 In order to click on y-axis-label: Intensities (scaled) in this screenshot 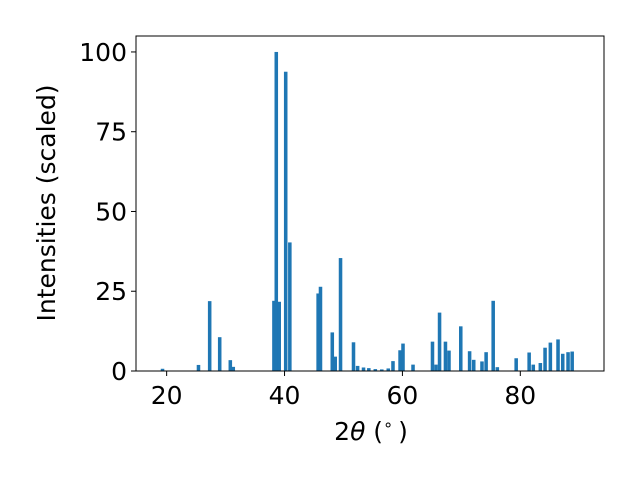, I will do `click(46, 202)`.